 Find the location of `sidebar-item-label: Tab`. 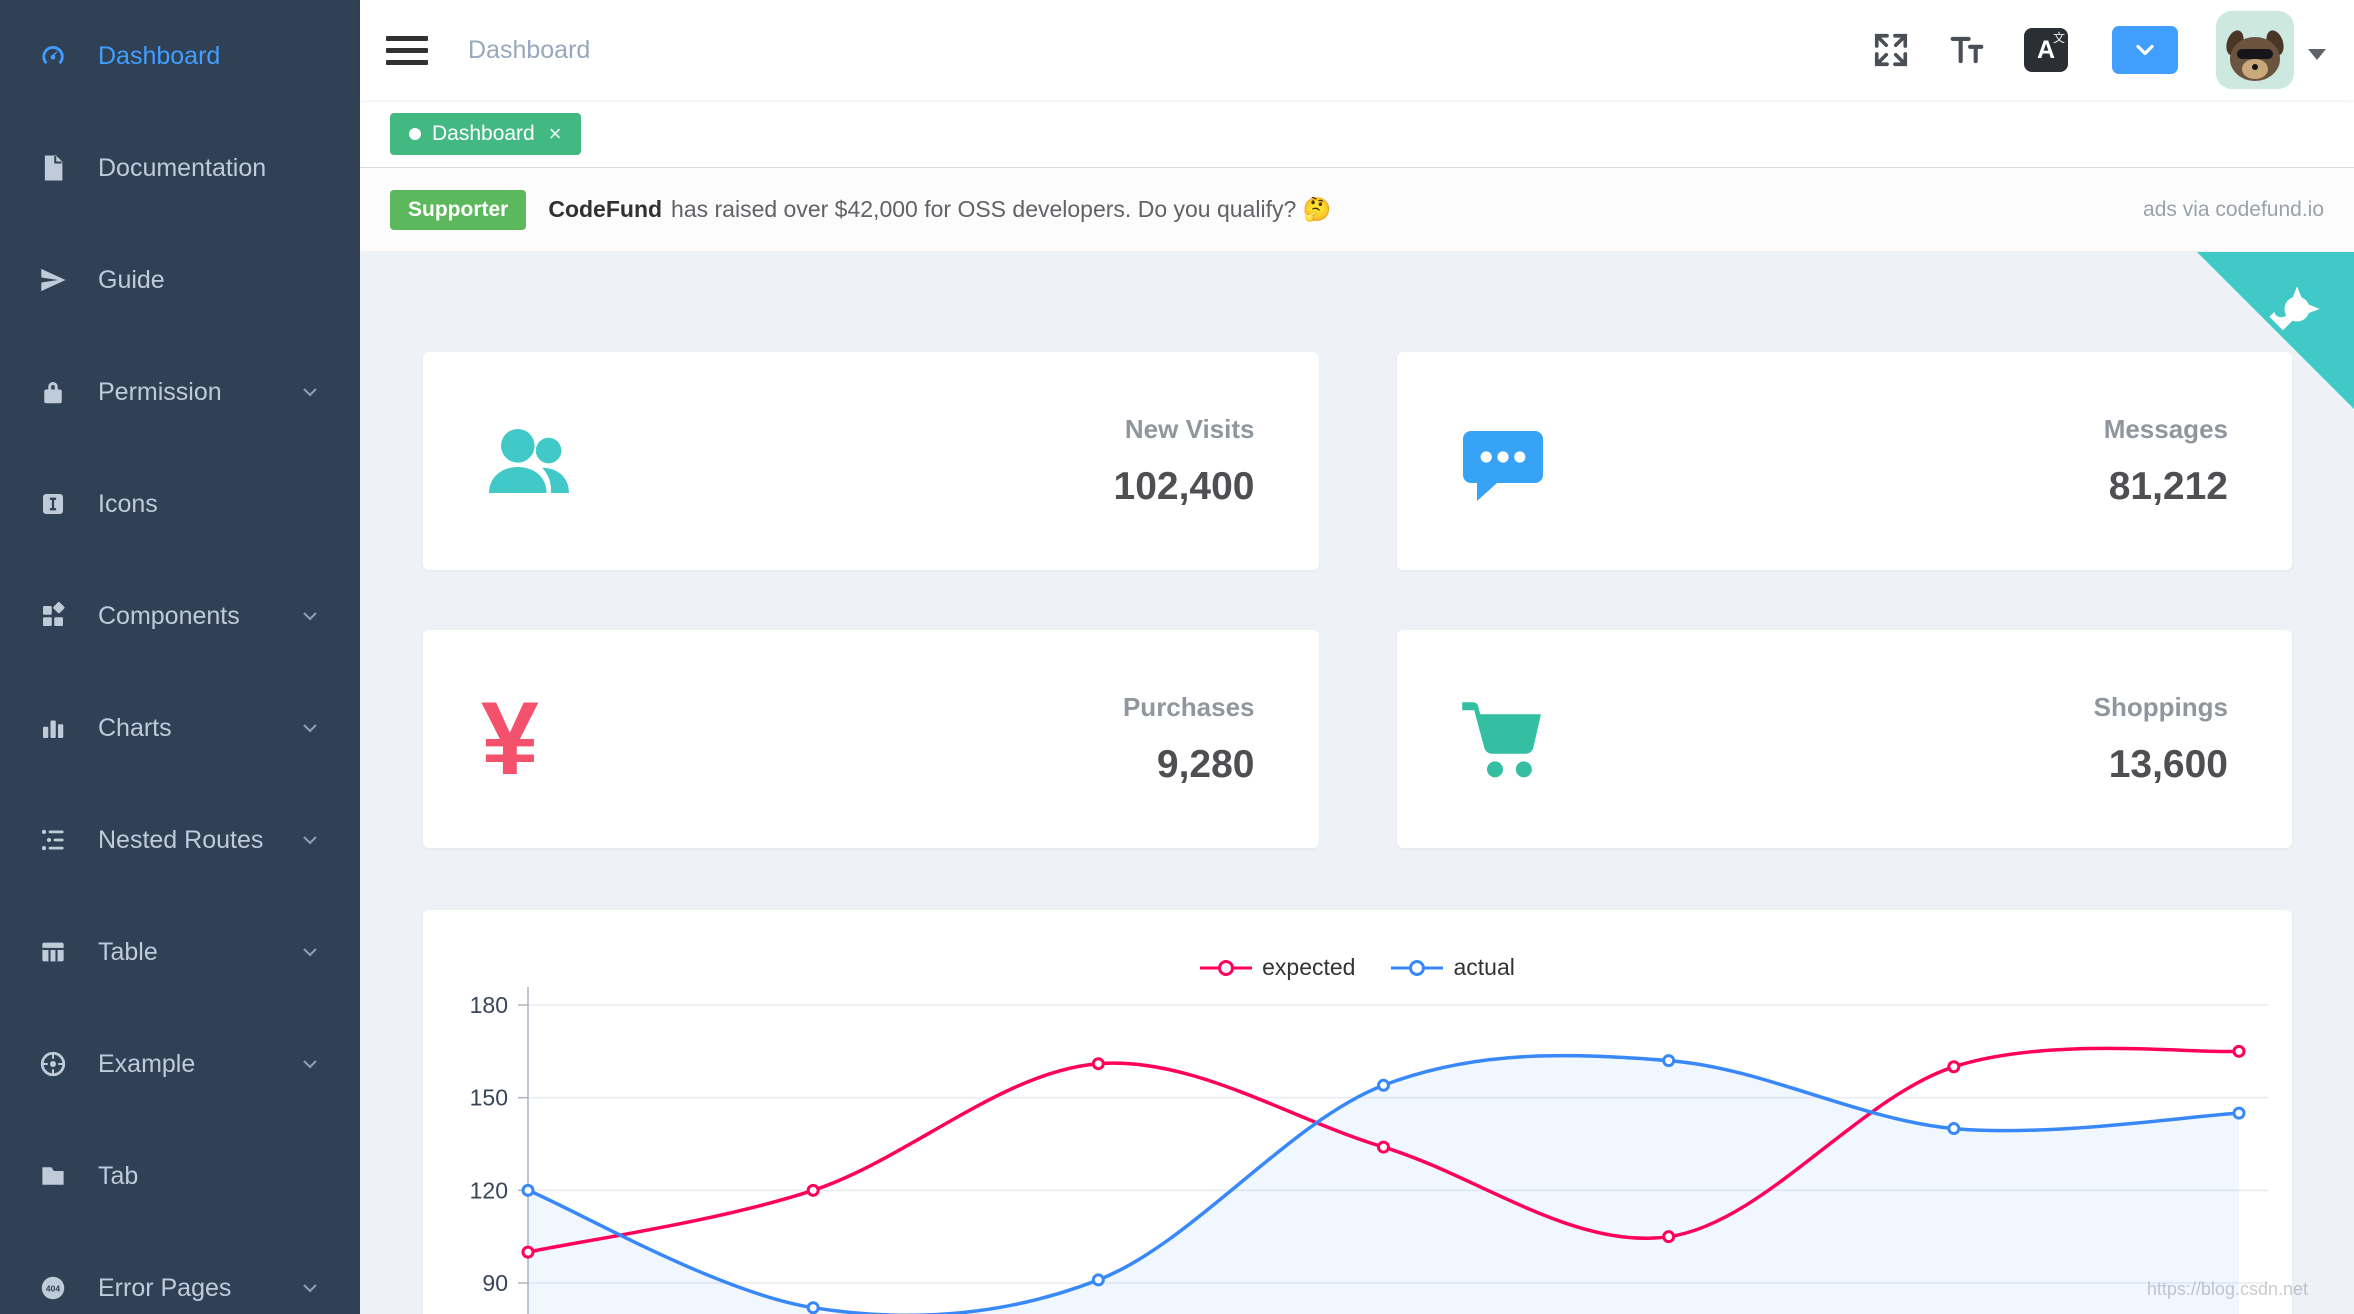

sidebar-item-label: Tab is located at coordinates (118, 1175).